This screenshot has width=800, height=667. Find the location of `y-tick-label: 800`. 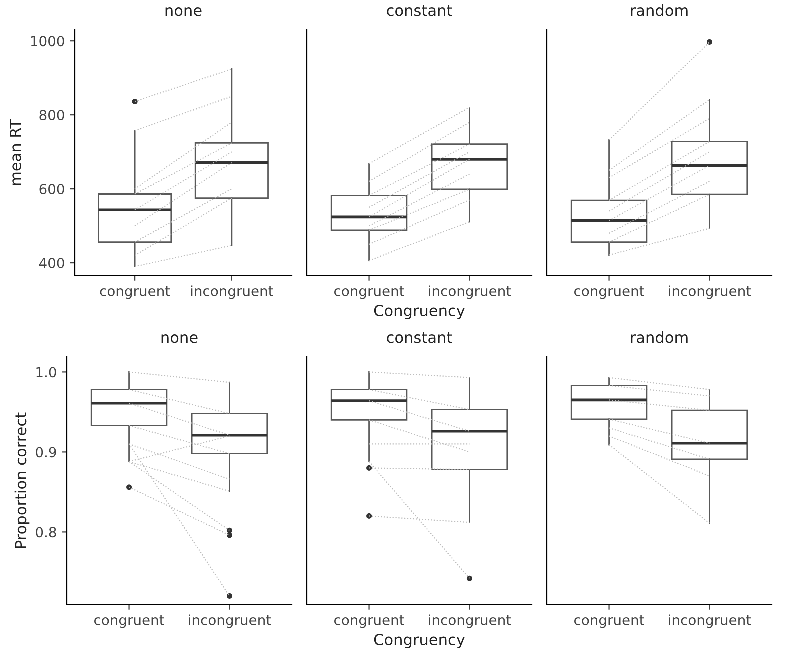

y-tick-label: 800 is located at coordinates (52, 115).